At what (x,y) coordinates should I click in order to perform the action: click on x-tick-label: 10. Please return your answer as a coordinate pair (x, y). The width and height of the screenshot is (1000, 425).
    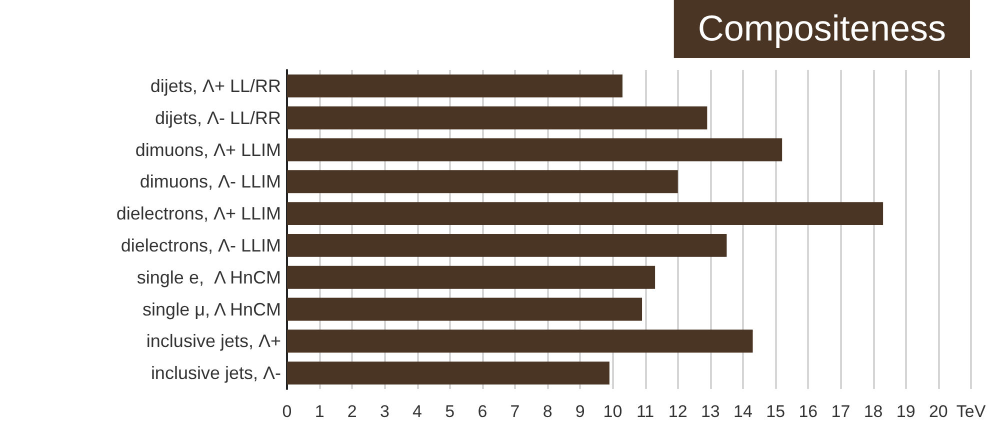
    Looking at the image, I should click on (612, 411).